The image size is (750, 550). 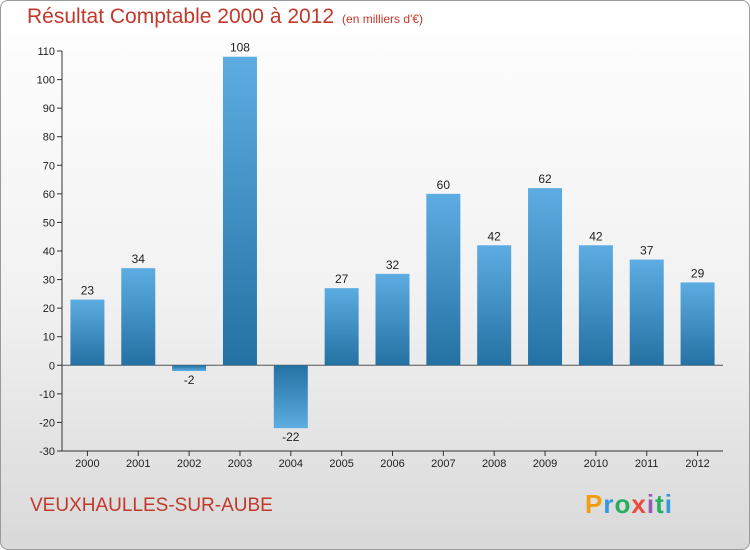 I want to click on y-tick-label: 80, so click(x=49, y=138).